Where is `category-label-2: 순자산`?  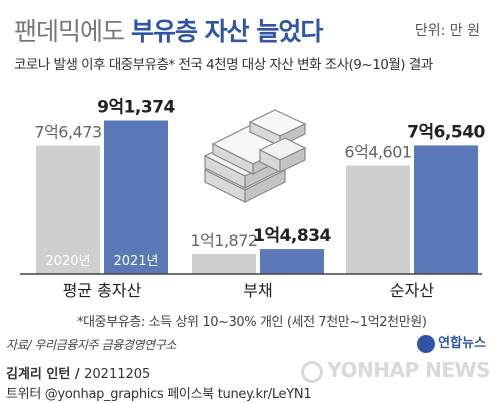 category-label-2: 순자산 is located at coordinates (412, 290).